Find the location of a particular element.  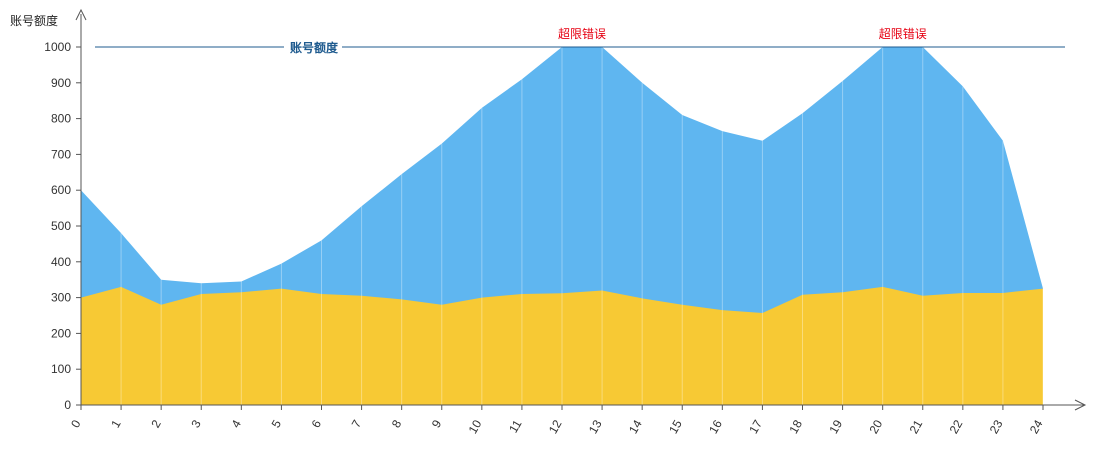

x-tick-label: 6 is located at coordinates (317, 423).